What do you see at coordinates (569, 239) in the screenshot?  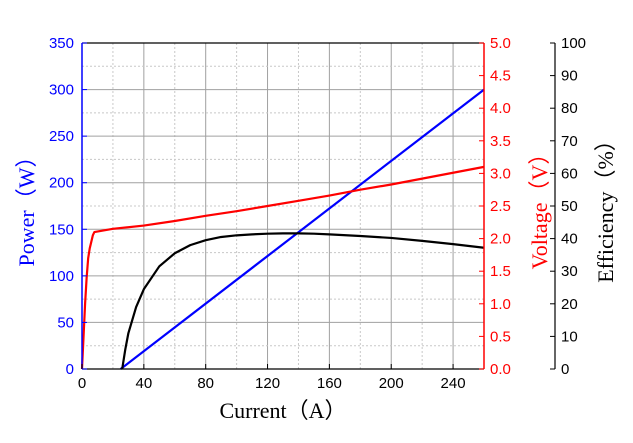 I see `y-right2-tick-label: 40` at bounding box center [569, 239].